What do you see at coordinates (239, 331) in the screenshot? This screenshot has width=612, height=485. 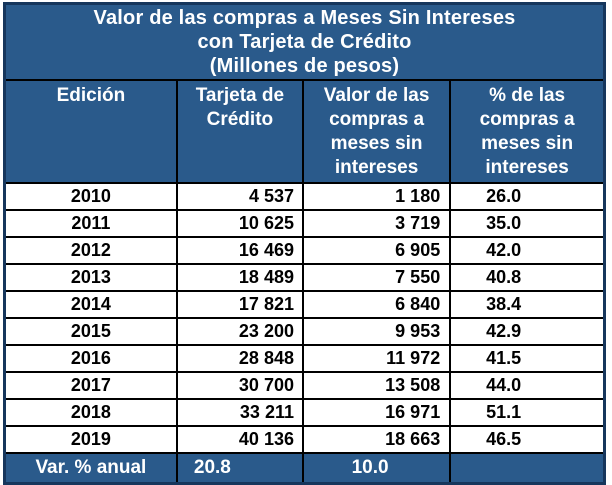 I see `tarjeta-value-cell: 23 200` at bounding box center [239, 331].